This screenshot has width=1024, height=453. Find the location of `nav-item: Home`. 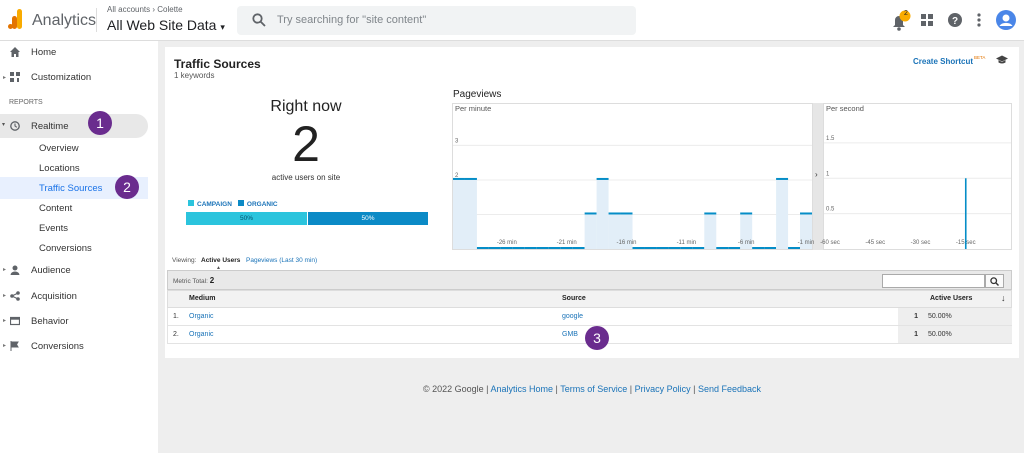

nav-item: Home is located at coordinates (44, 52).